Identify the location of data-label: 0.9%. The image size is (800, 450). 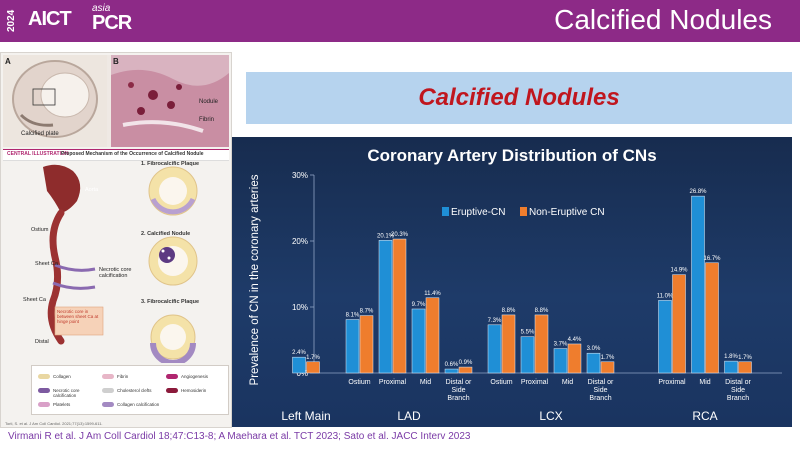
(466, 363).